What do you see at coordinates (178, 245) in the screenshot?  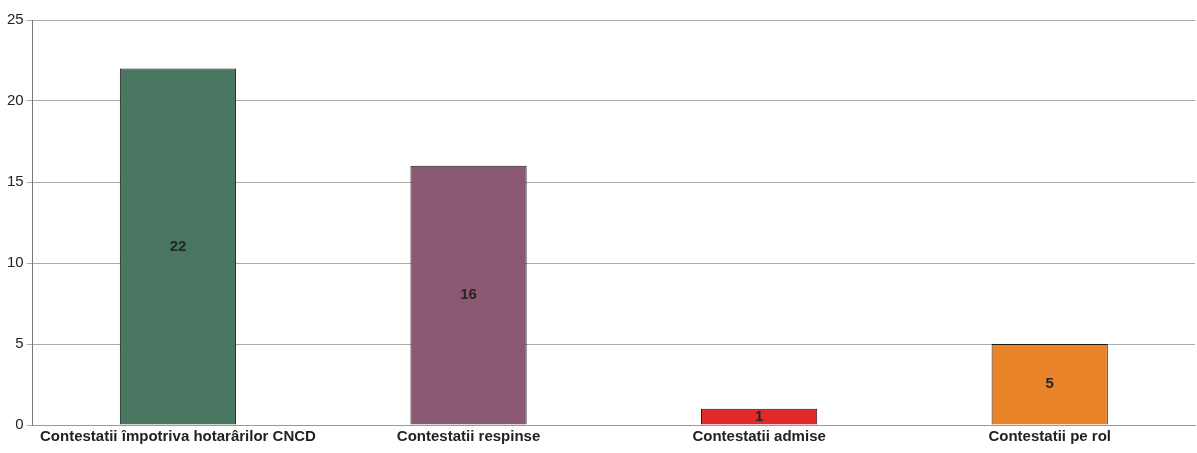 I see `data-label: 22` at bounding box center [178, 245].